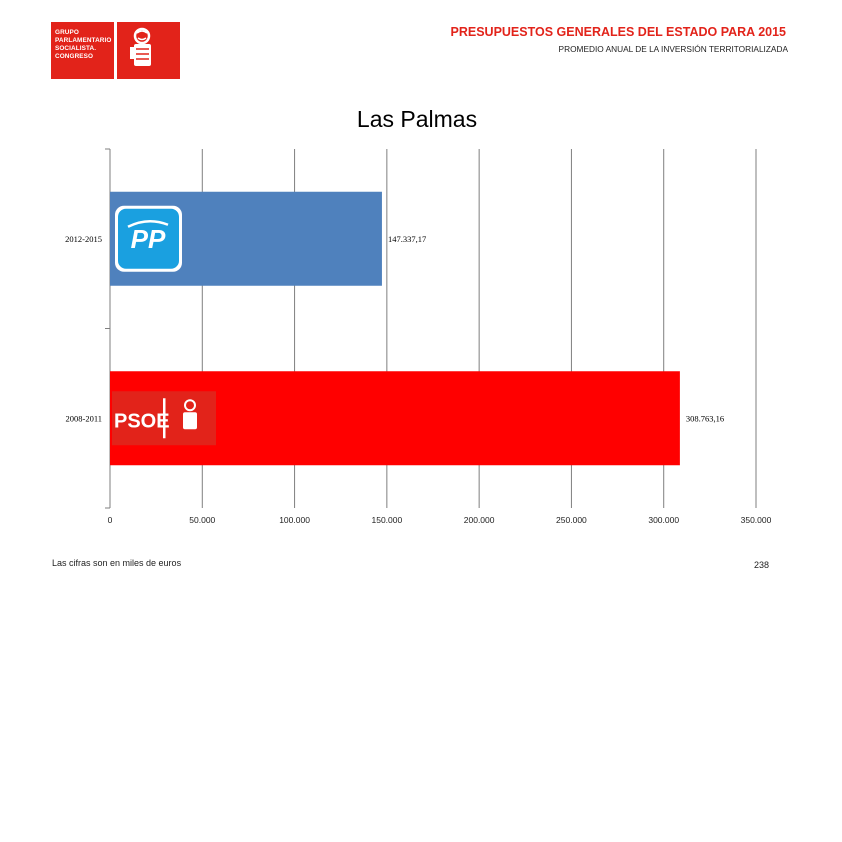  What do you see at coordinates (83, 40) in the screenshot?
I see `logo-line: PARLAMENTARIO` at bounding box center [83, 40].